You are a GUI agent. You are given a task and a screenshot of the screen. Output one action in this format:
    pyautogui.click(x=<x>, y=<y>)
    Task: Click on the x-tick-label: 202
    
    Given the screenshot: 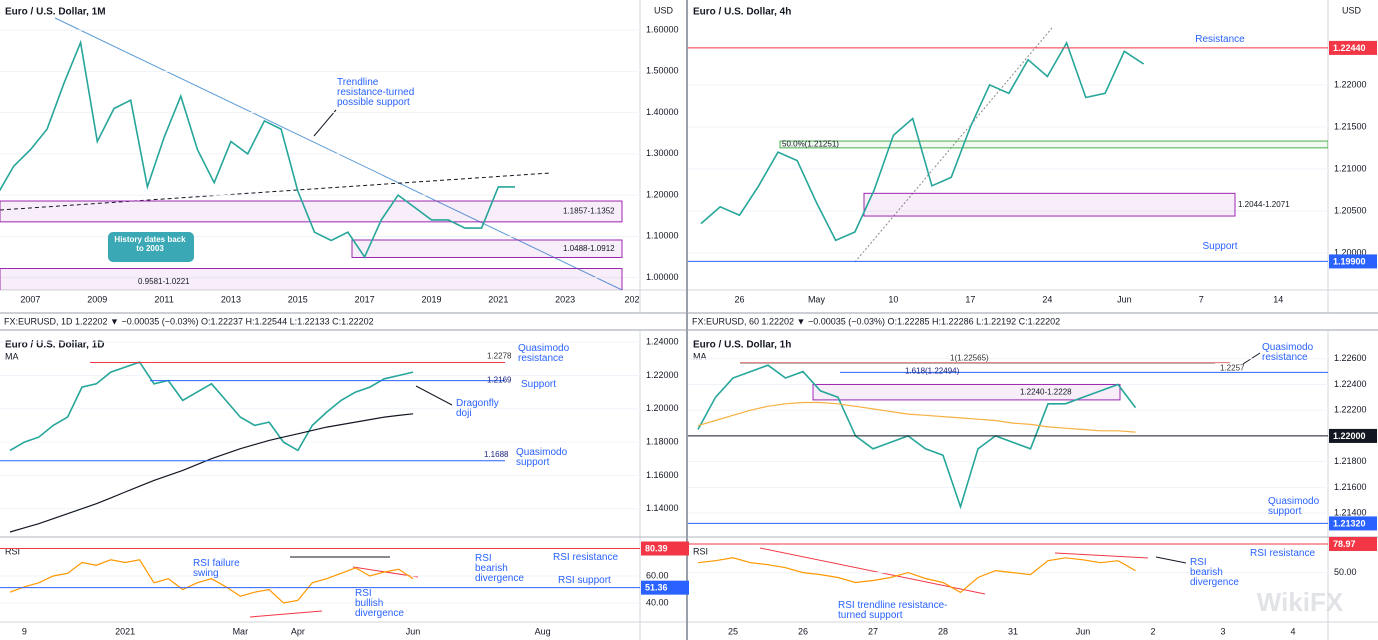 What is the action you would take?
    pyautogui.click(x=631, y=299)
    